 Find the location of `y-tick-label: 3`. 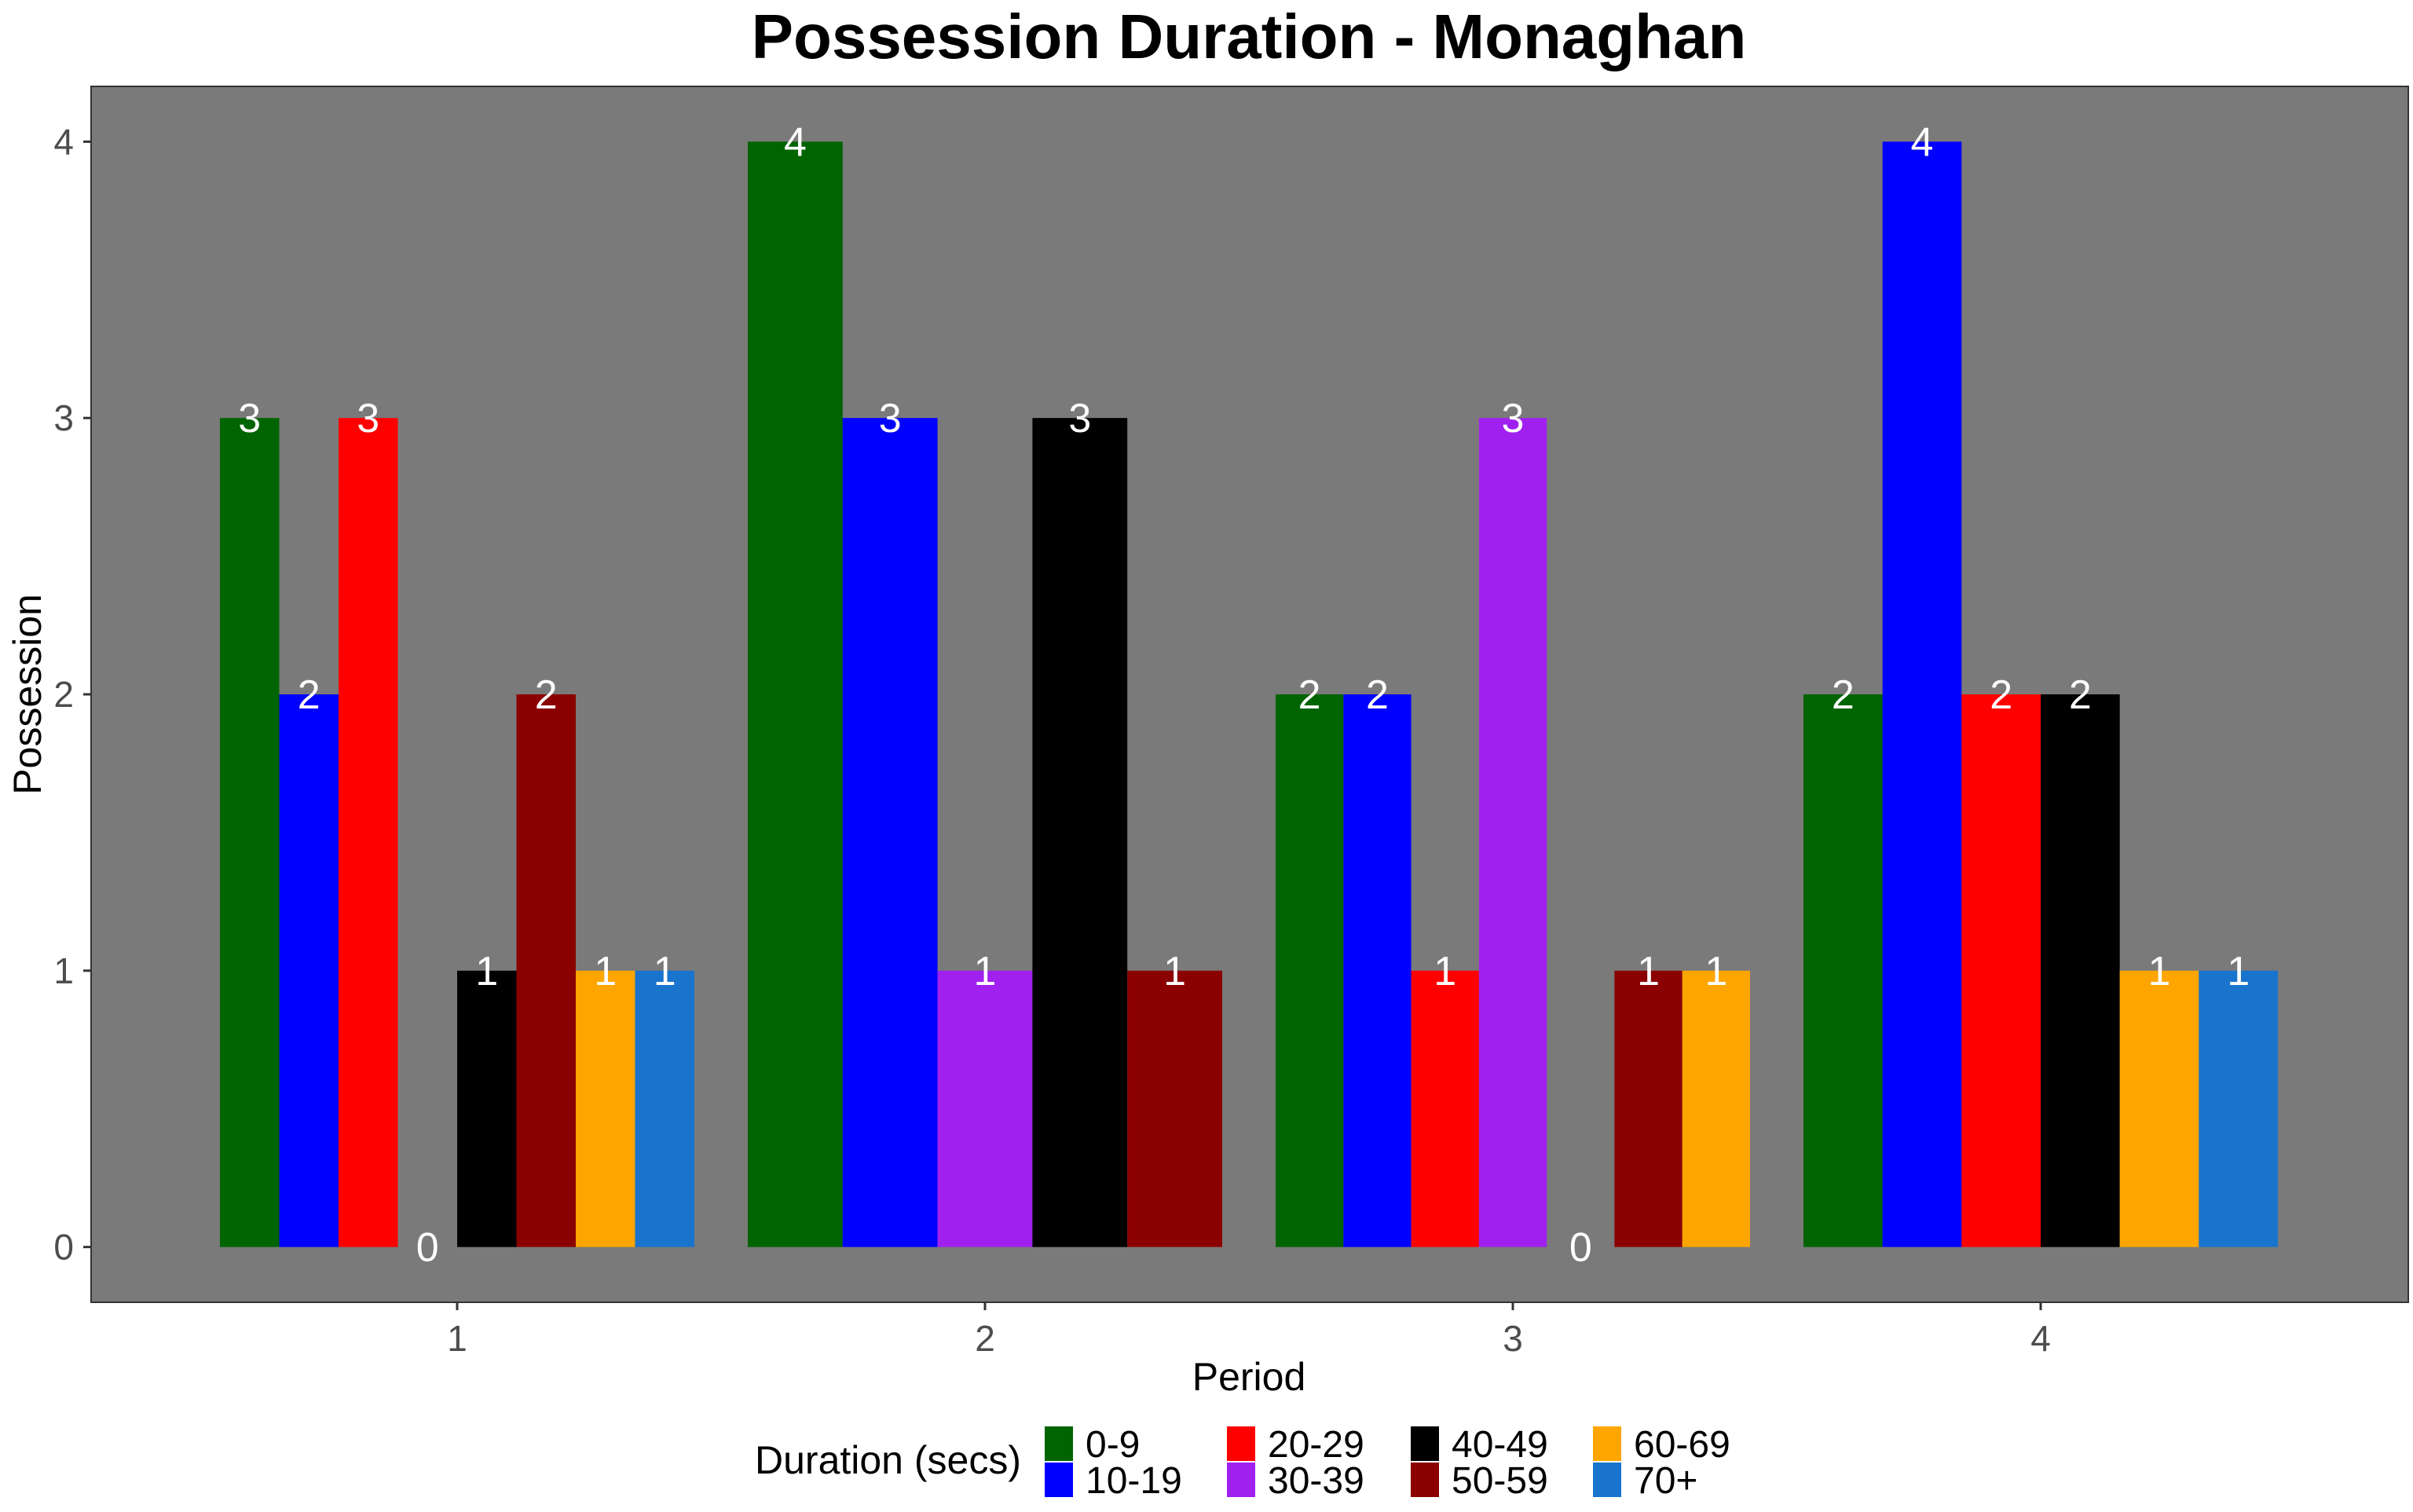

y-tick-label: 3 is located at coordinates (63, 417).